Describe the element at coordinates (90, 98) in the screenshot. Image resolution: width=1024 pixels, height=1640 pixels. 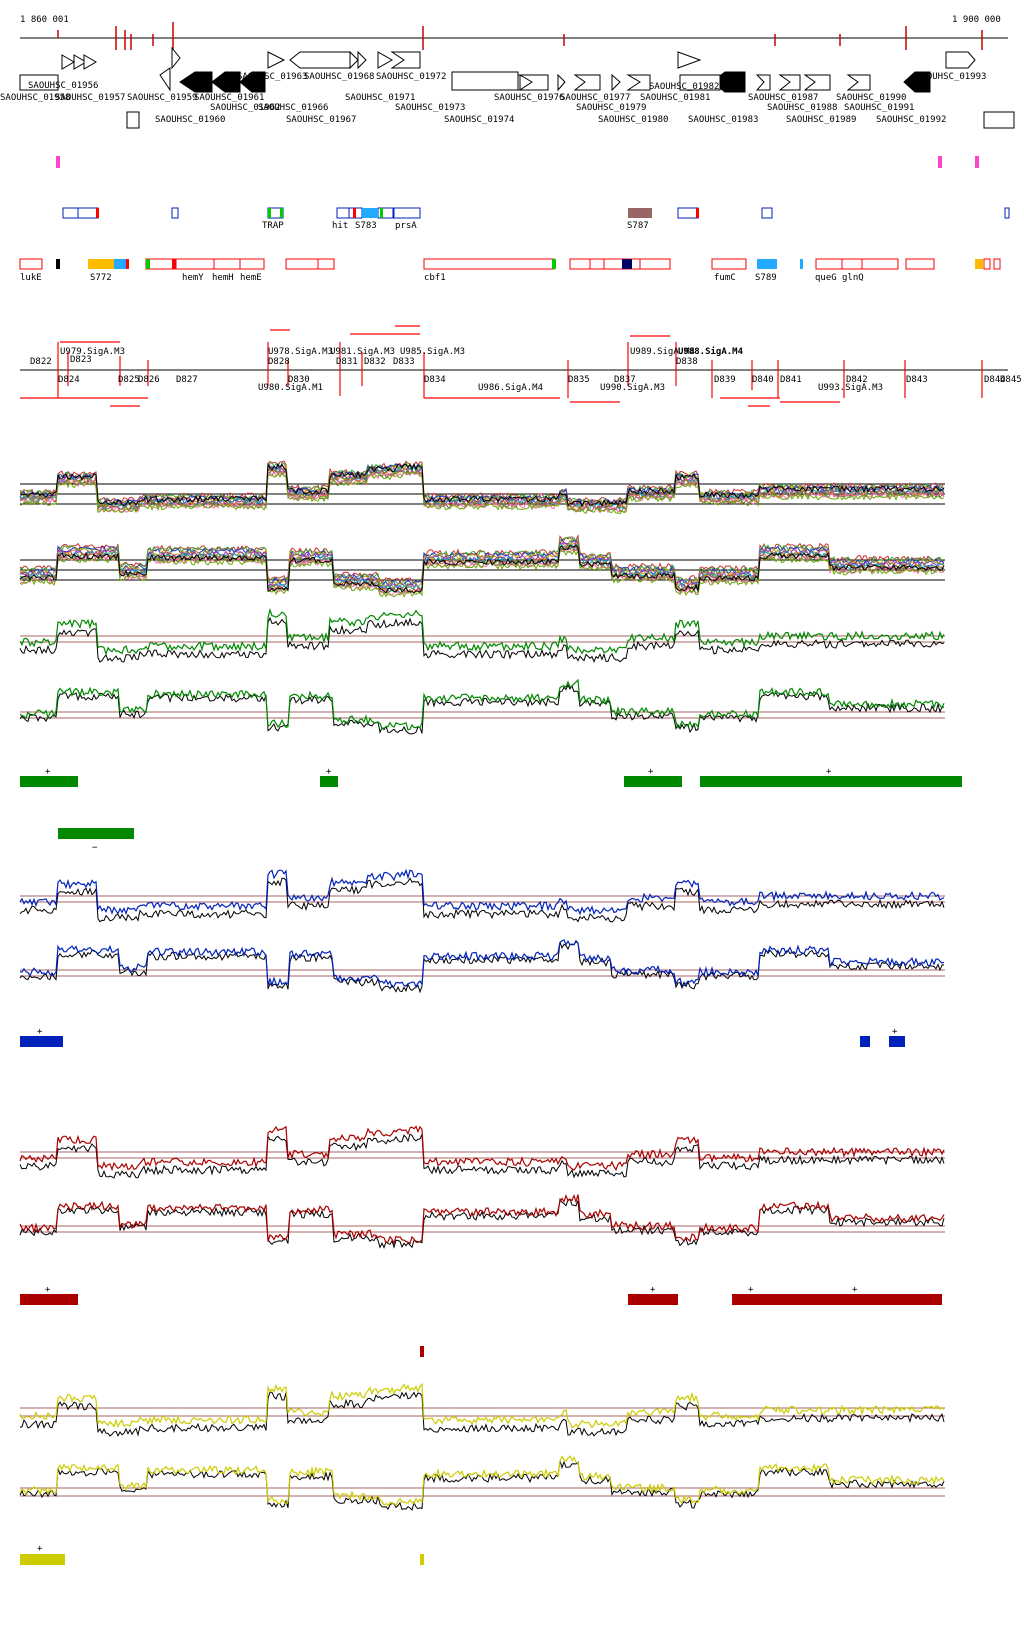
I see `gene-label: SAOUHSC_01957` at that location.